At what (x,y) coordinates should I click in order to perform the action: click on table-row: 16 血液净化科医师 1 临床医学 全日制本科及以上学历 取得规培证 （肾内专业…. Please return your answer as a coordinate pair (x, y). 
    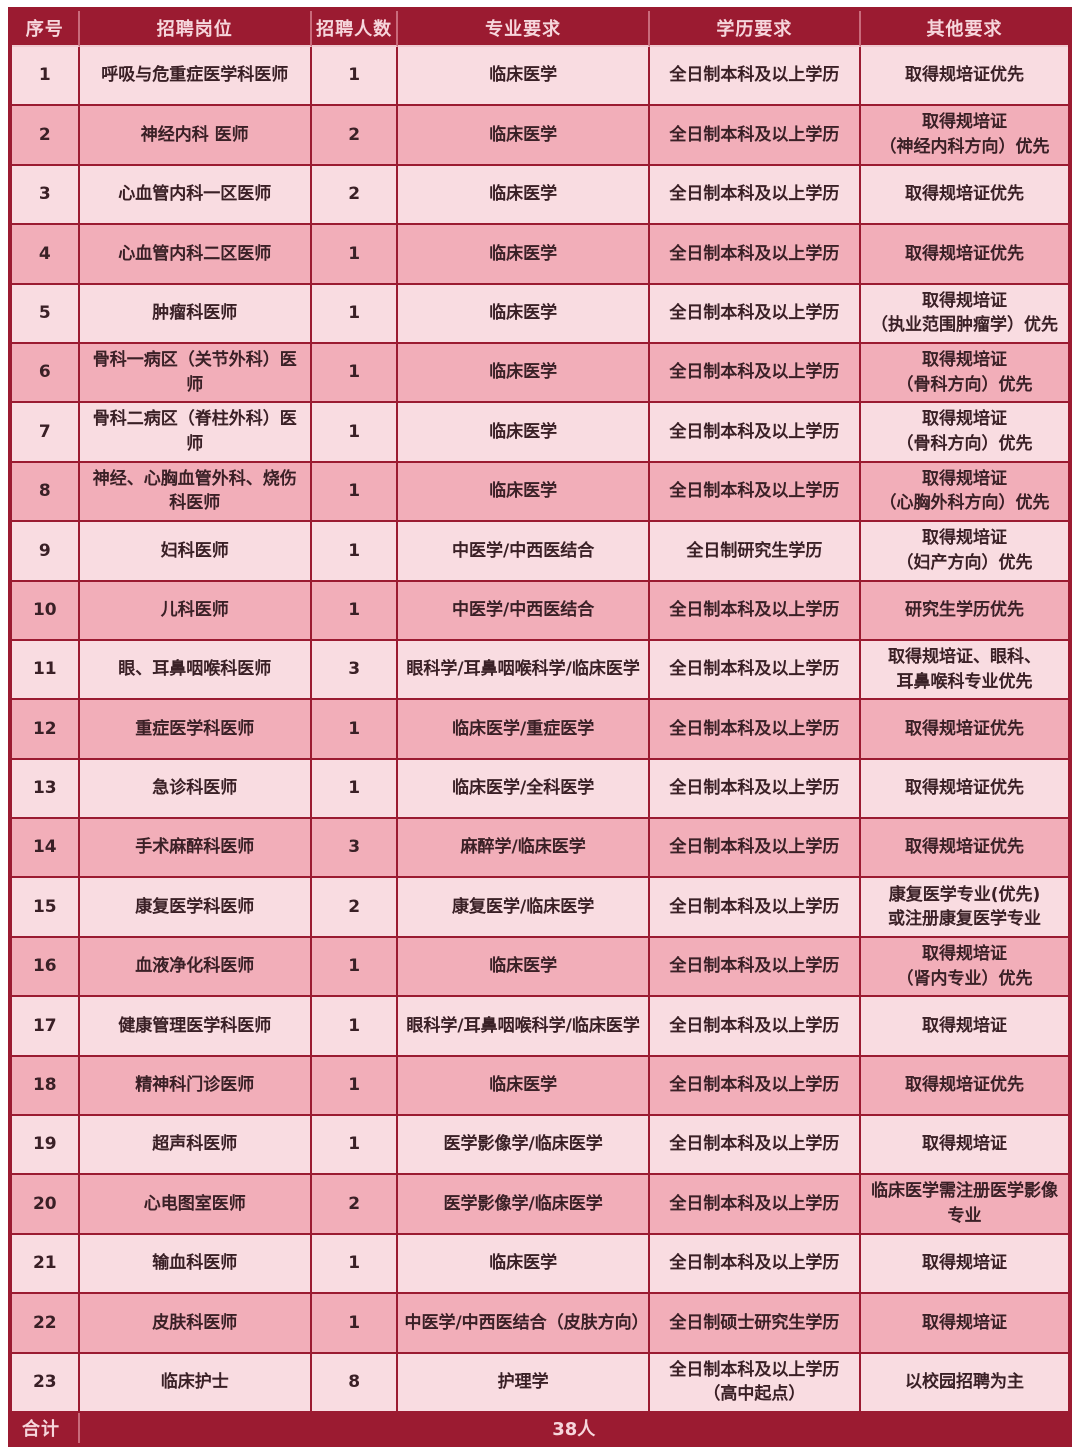
    Looking at the image, I should click on (540, 967).